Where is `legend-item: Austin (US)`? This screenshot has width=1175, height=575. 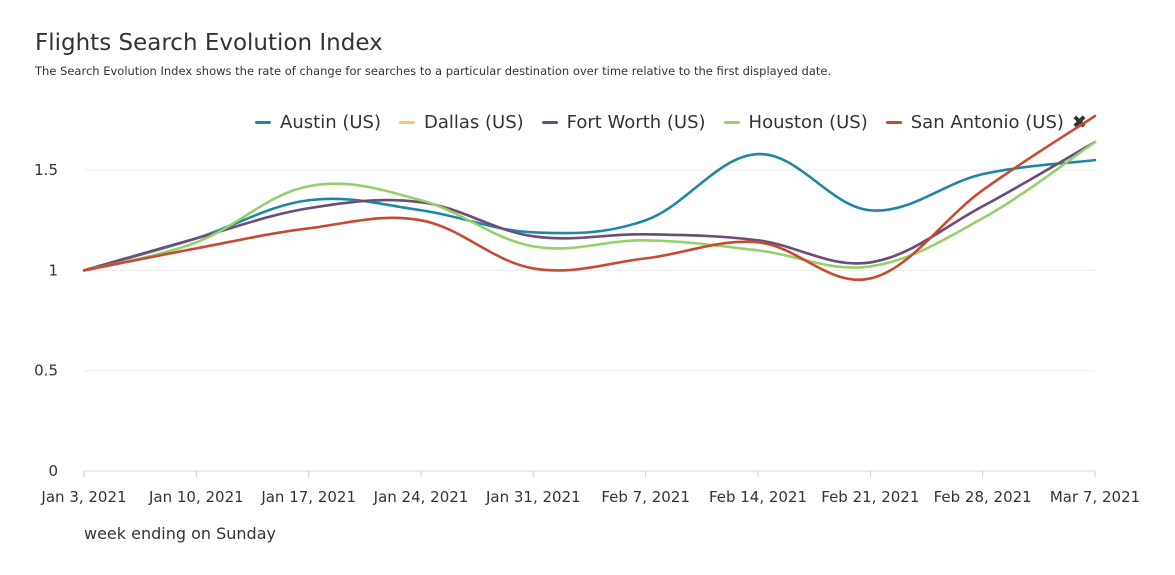 legend-item: Austin (US) is located at coordinates (318, 122).